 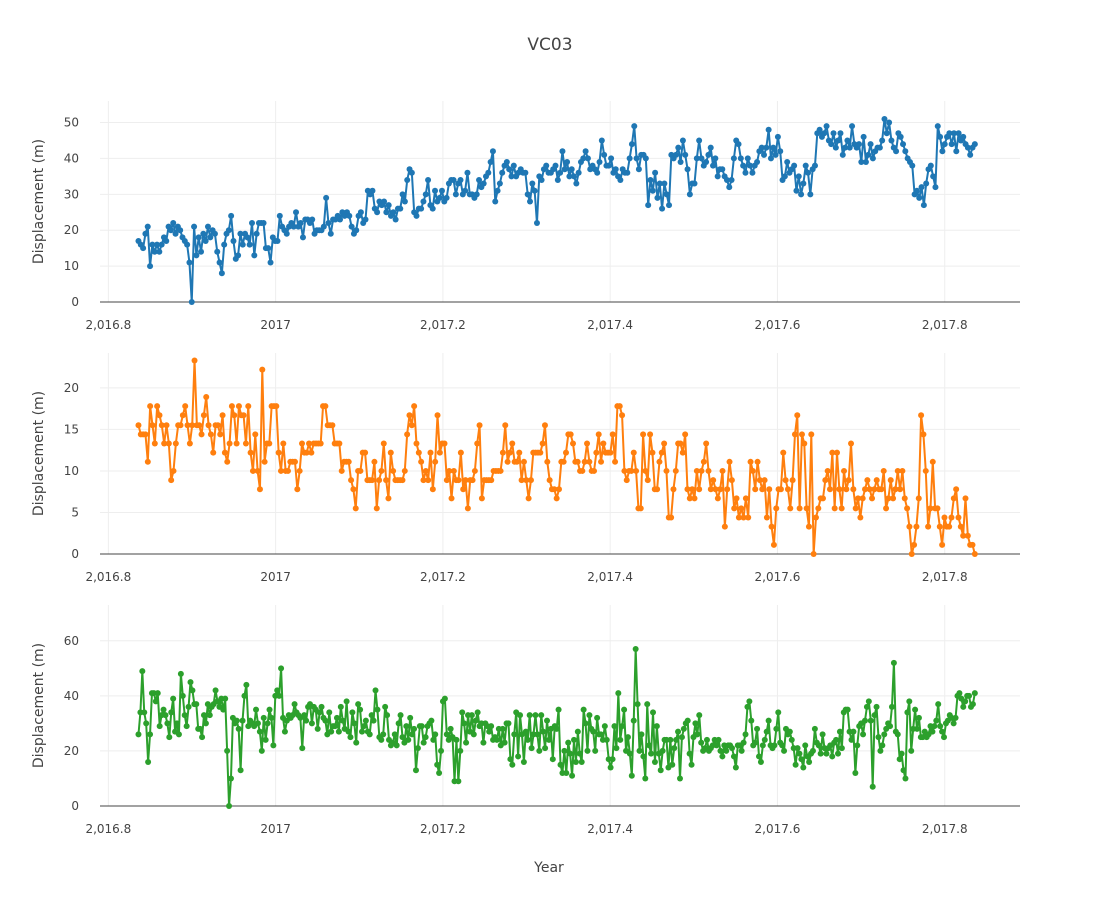 What do you see at coordinates (443, 577) in the screenshot?
I see `x-tick-label: 2,017.2` at bounding box center [443, 577].